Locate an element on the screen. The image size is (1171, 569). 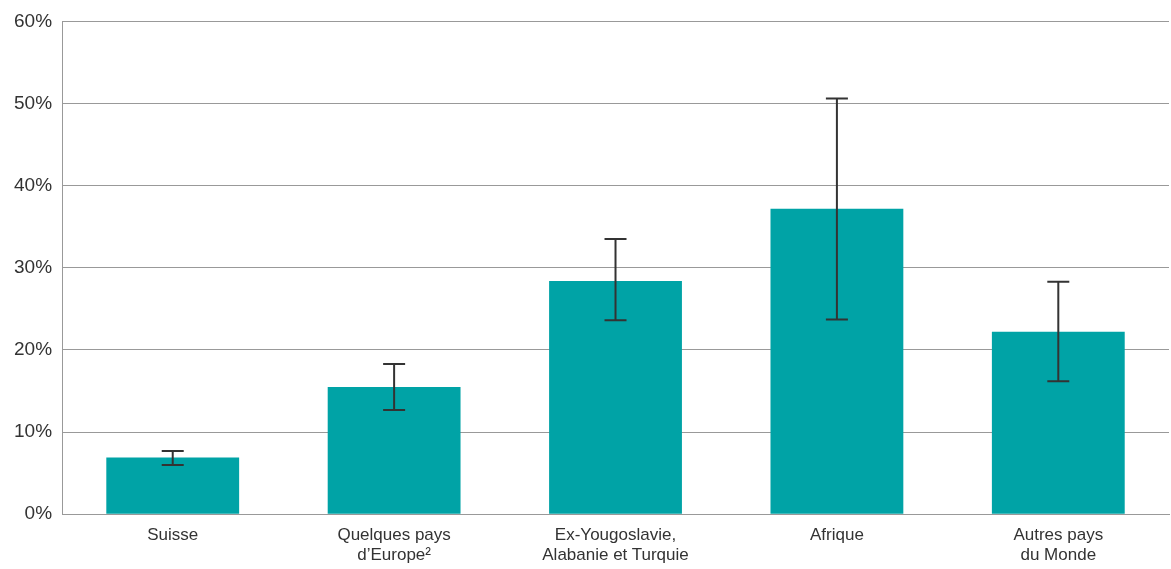
y-tick-label: 60% is located at coordinates (33, 20).